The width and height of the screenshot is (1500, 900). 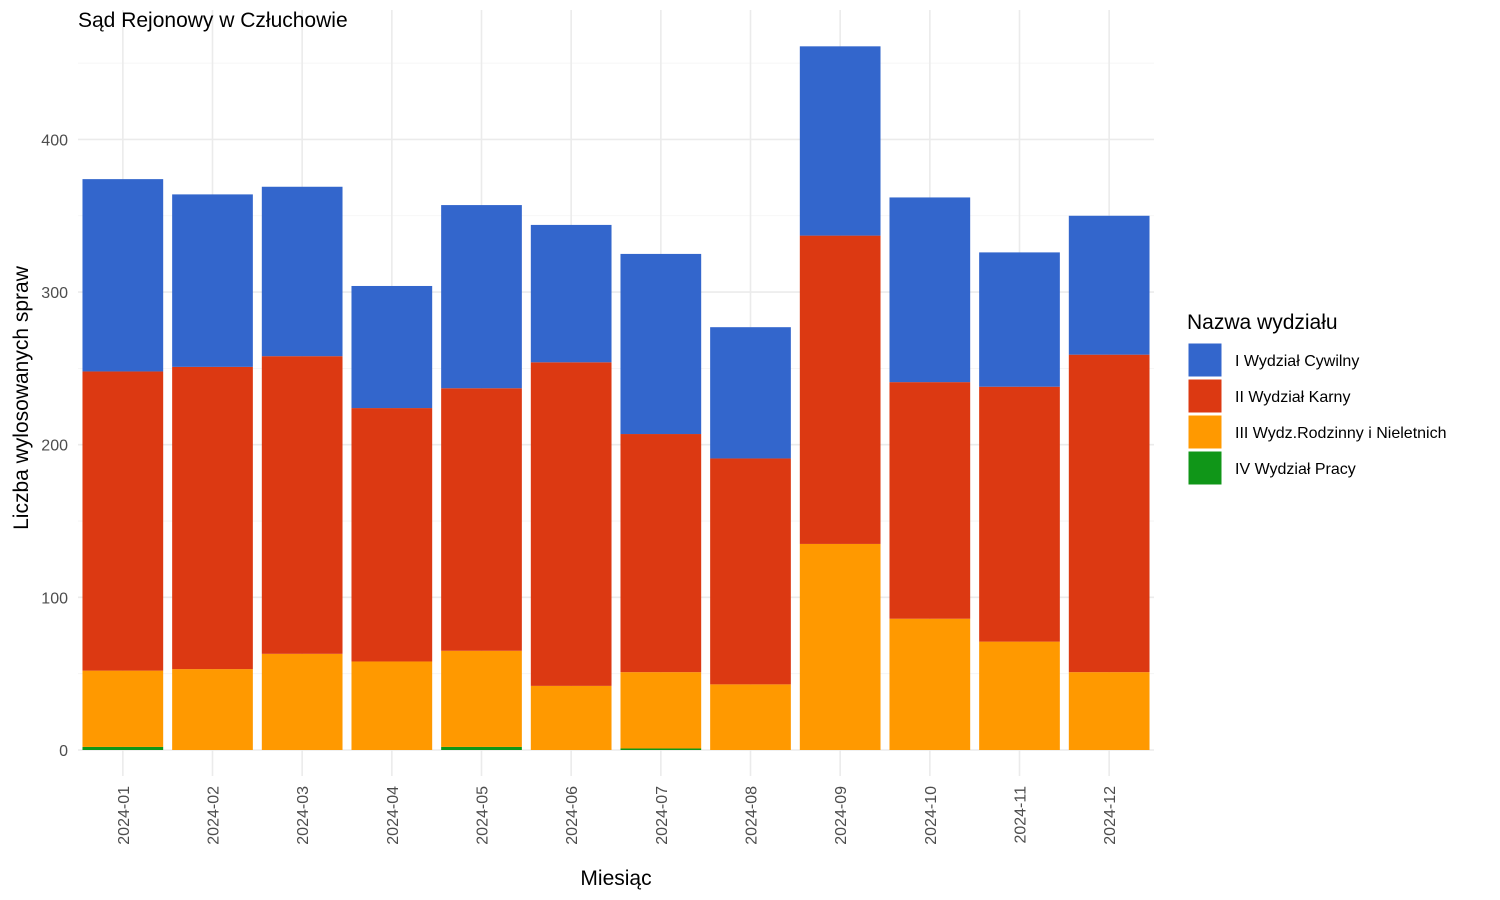 What do you see at coordinates (1021, 815) in the screenshot?
I see `x-tick-label: 2024-11` at bounding box center [1021, 815].